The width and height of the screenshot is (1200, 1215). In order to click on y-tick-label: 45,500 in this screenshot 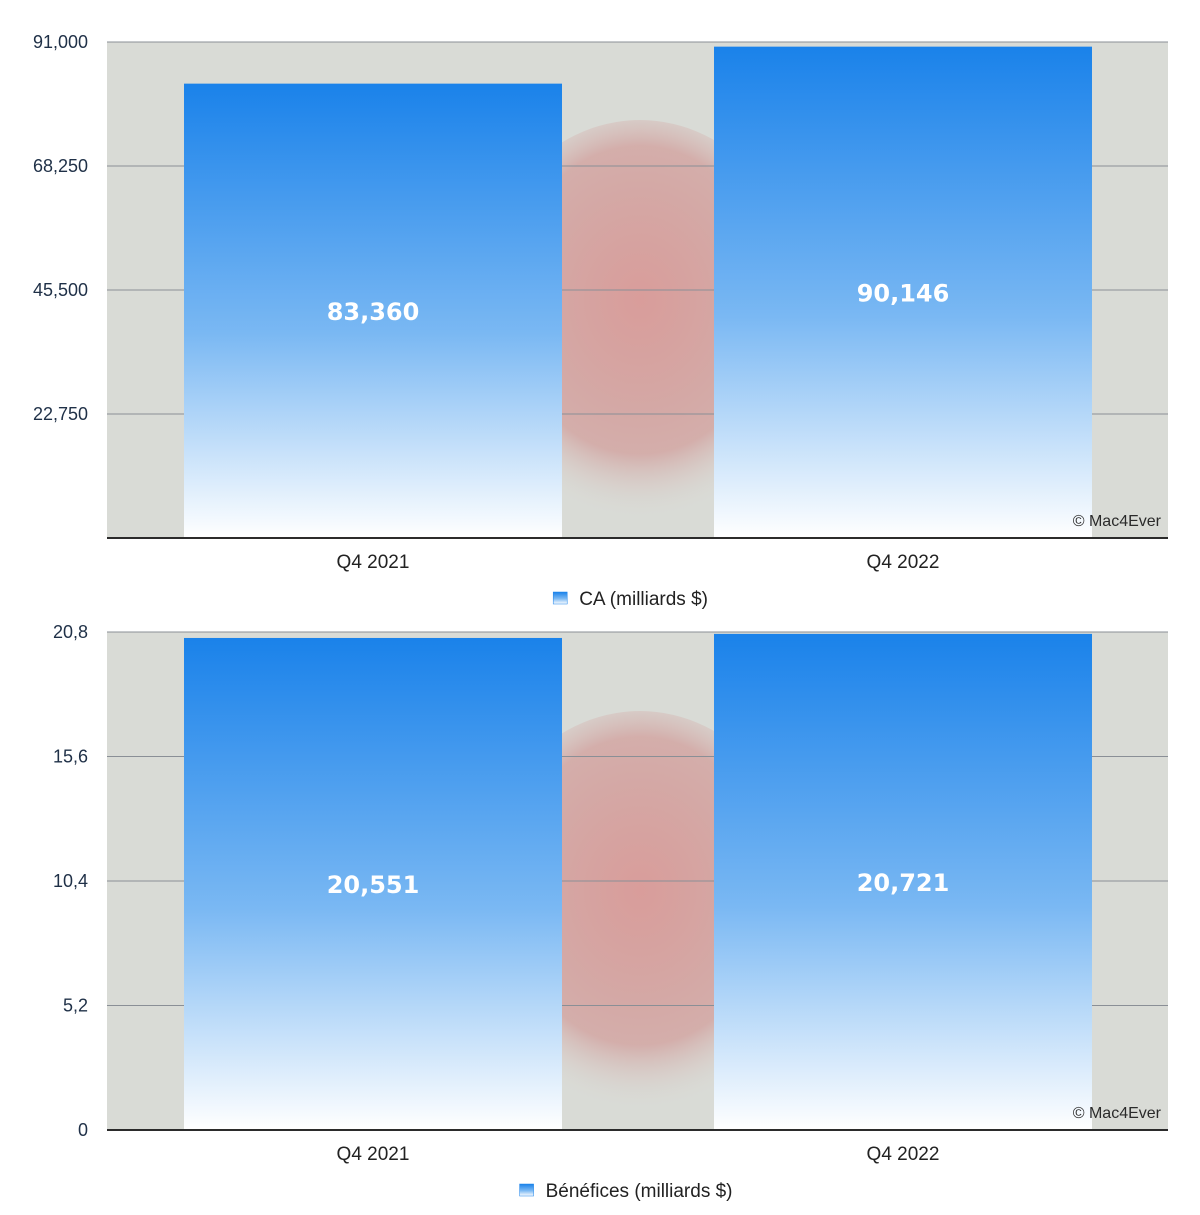, I will do `click(60, 290)`.